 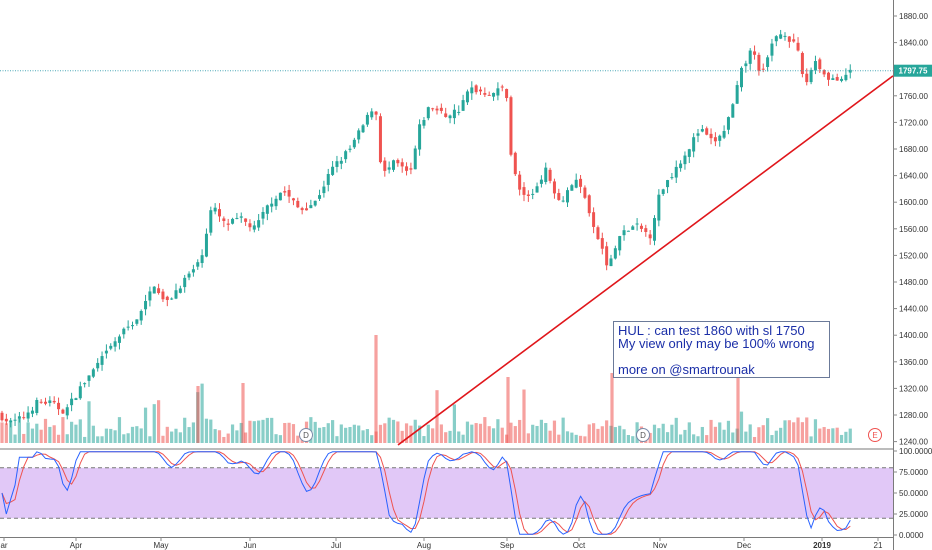 What do you see at coordinates (913, 514) in the screenshot?
I see `stoch-tick-label: 25.0000` at bounding box center [913, 514].